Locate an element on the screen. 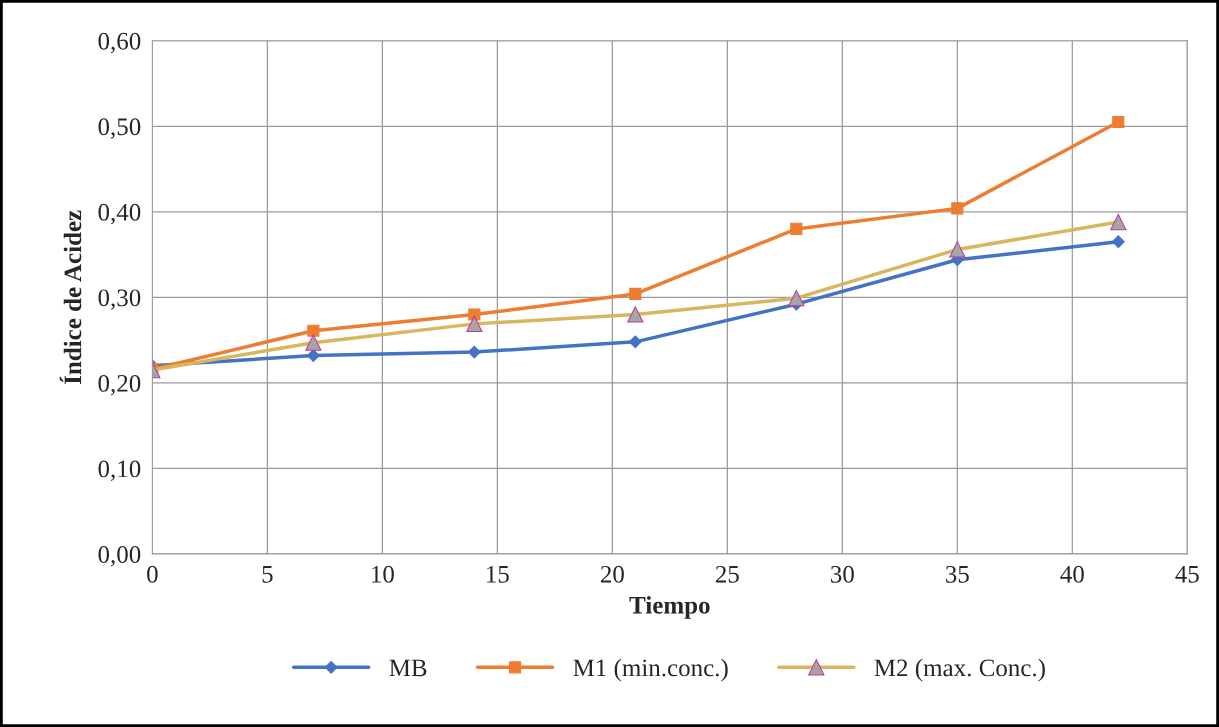 The height and width of the screenshot is (727, 1219). x-tick-label: 40 is located at coordinates (1072, 574).